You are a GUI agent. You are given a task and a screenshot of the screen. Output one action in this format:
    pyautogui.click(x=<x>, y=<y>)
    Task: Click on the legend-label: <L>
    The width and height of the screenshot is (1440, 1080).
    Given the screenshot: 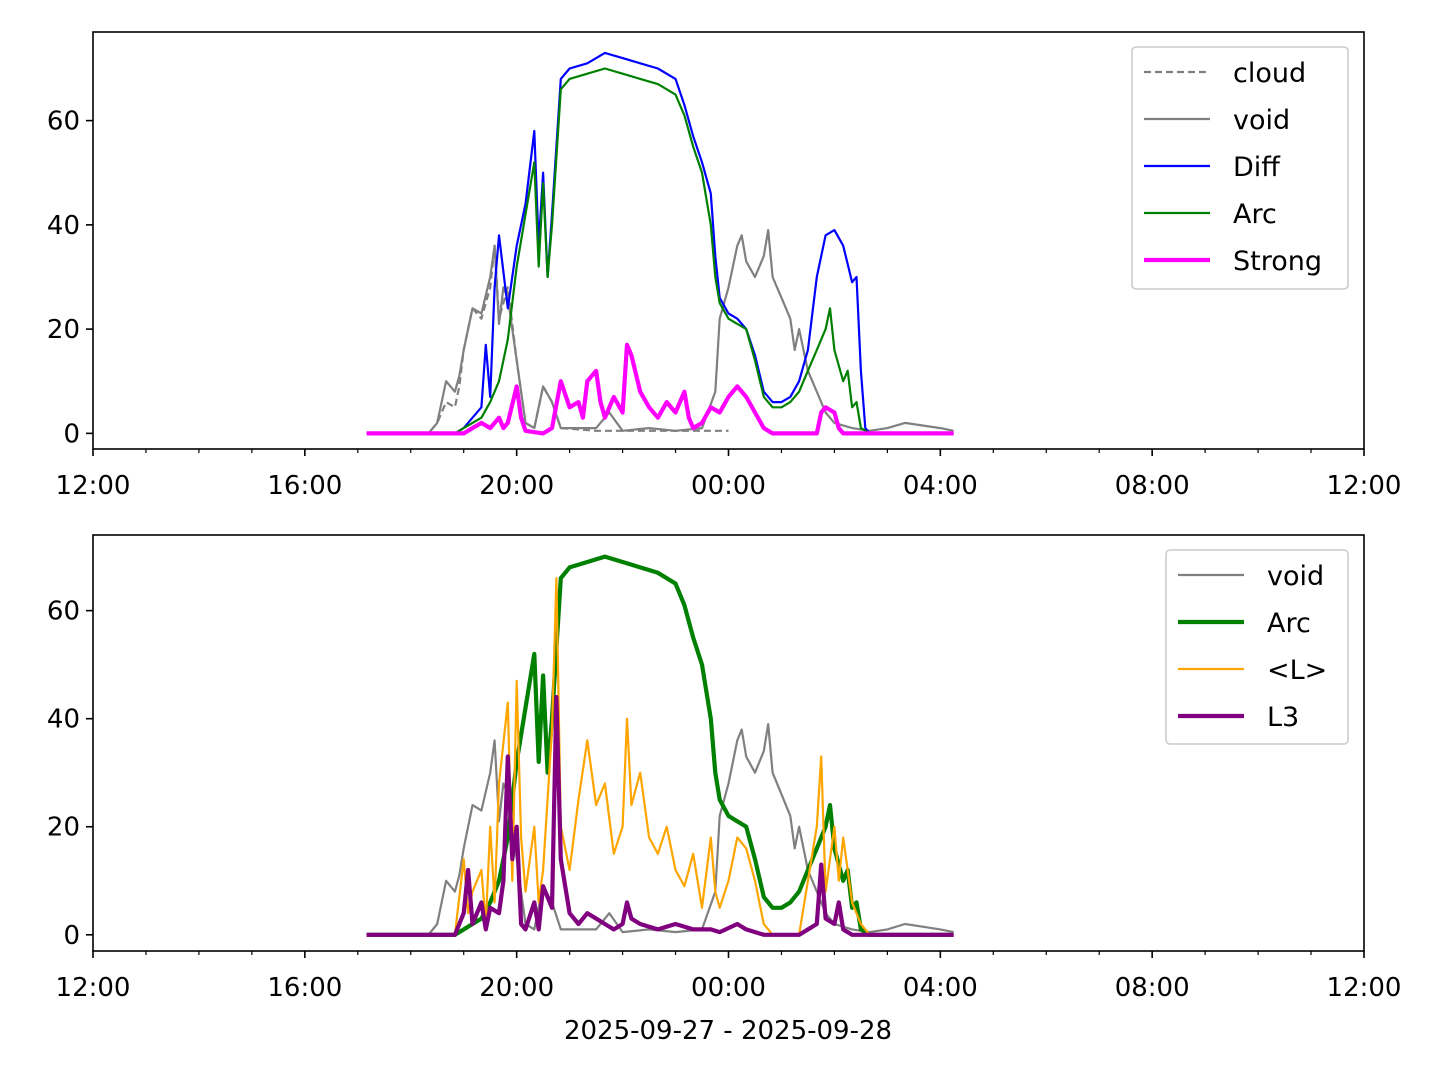 What is the action you would take?
    pyautogui.click(x=1297, y=670)
    